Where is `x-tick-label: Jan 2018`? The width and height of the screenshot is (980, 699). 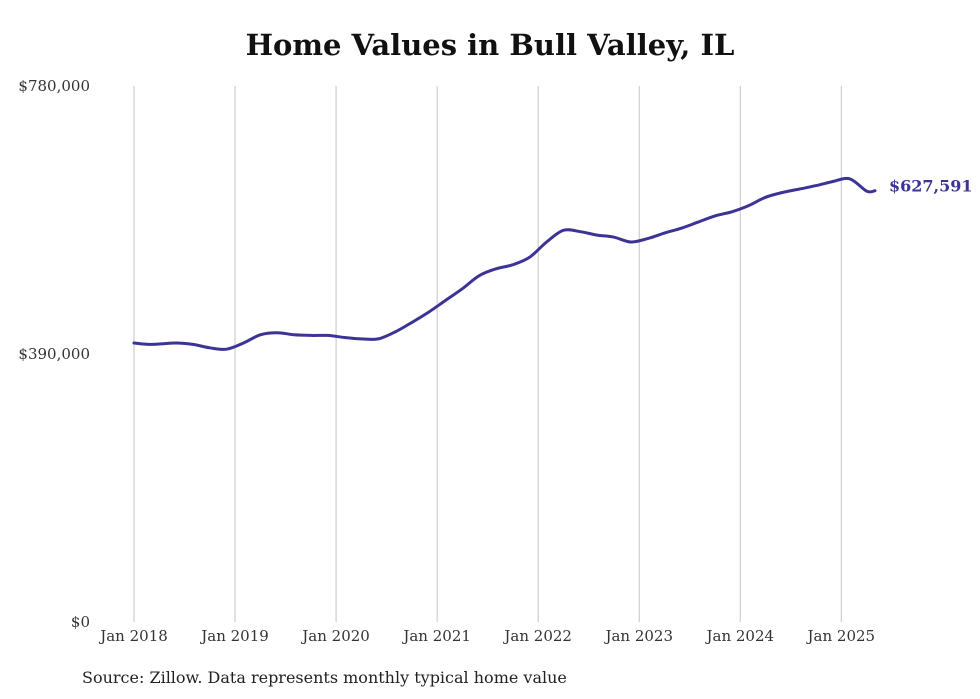 x-tick-label: Jan 2018 is located at coordinates (133, 636).